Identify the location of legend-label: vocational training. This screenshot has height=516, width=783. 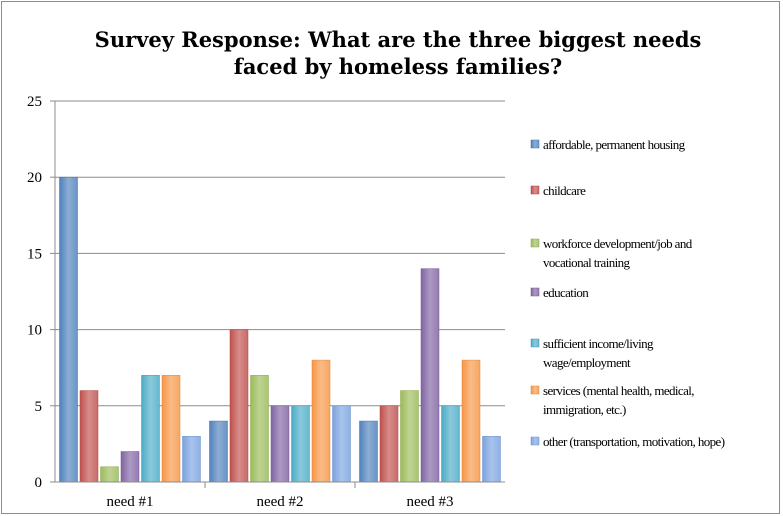
(587, 262).